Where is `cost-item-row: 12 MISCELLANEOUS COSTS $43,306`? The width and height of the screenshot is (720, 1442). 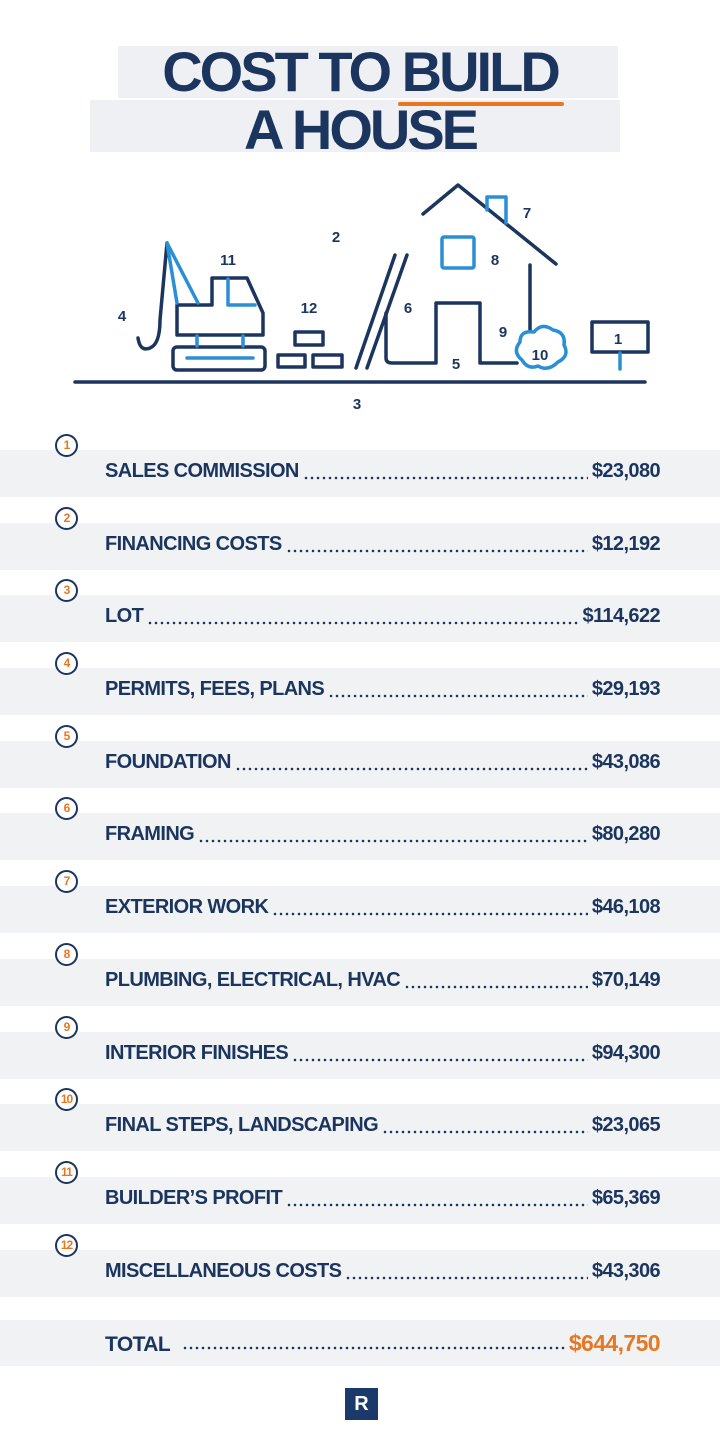
cost-item-row: 12 MISCELLANEOUS COSTS $43,306 is located at coordinates (360, 1268).